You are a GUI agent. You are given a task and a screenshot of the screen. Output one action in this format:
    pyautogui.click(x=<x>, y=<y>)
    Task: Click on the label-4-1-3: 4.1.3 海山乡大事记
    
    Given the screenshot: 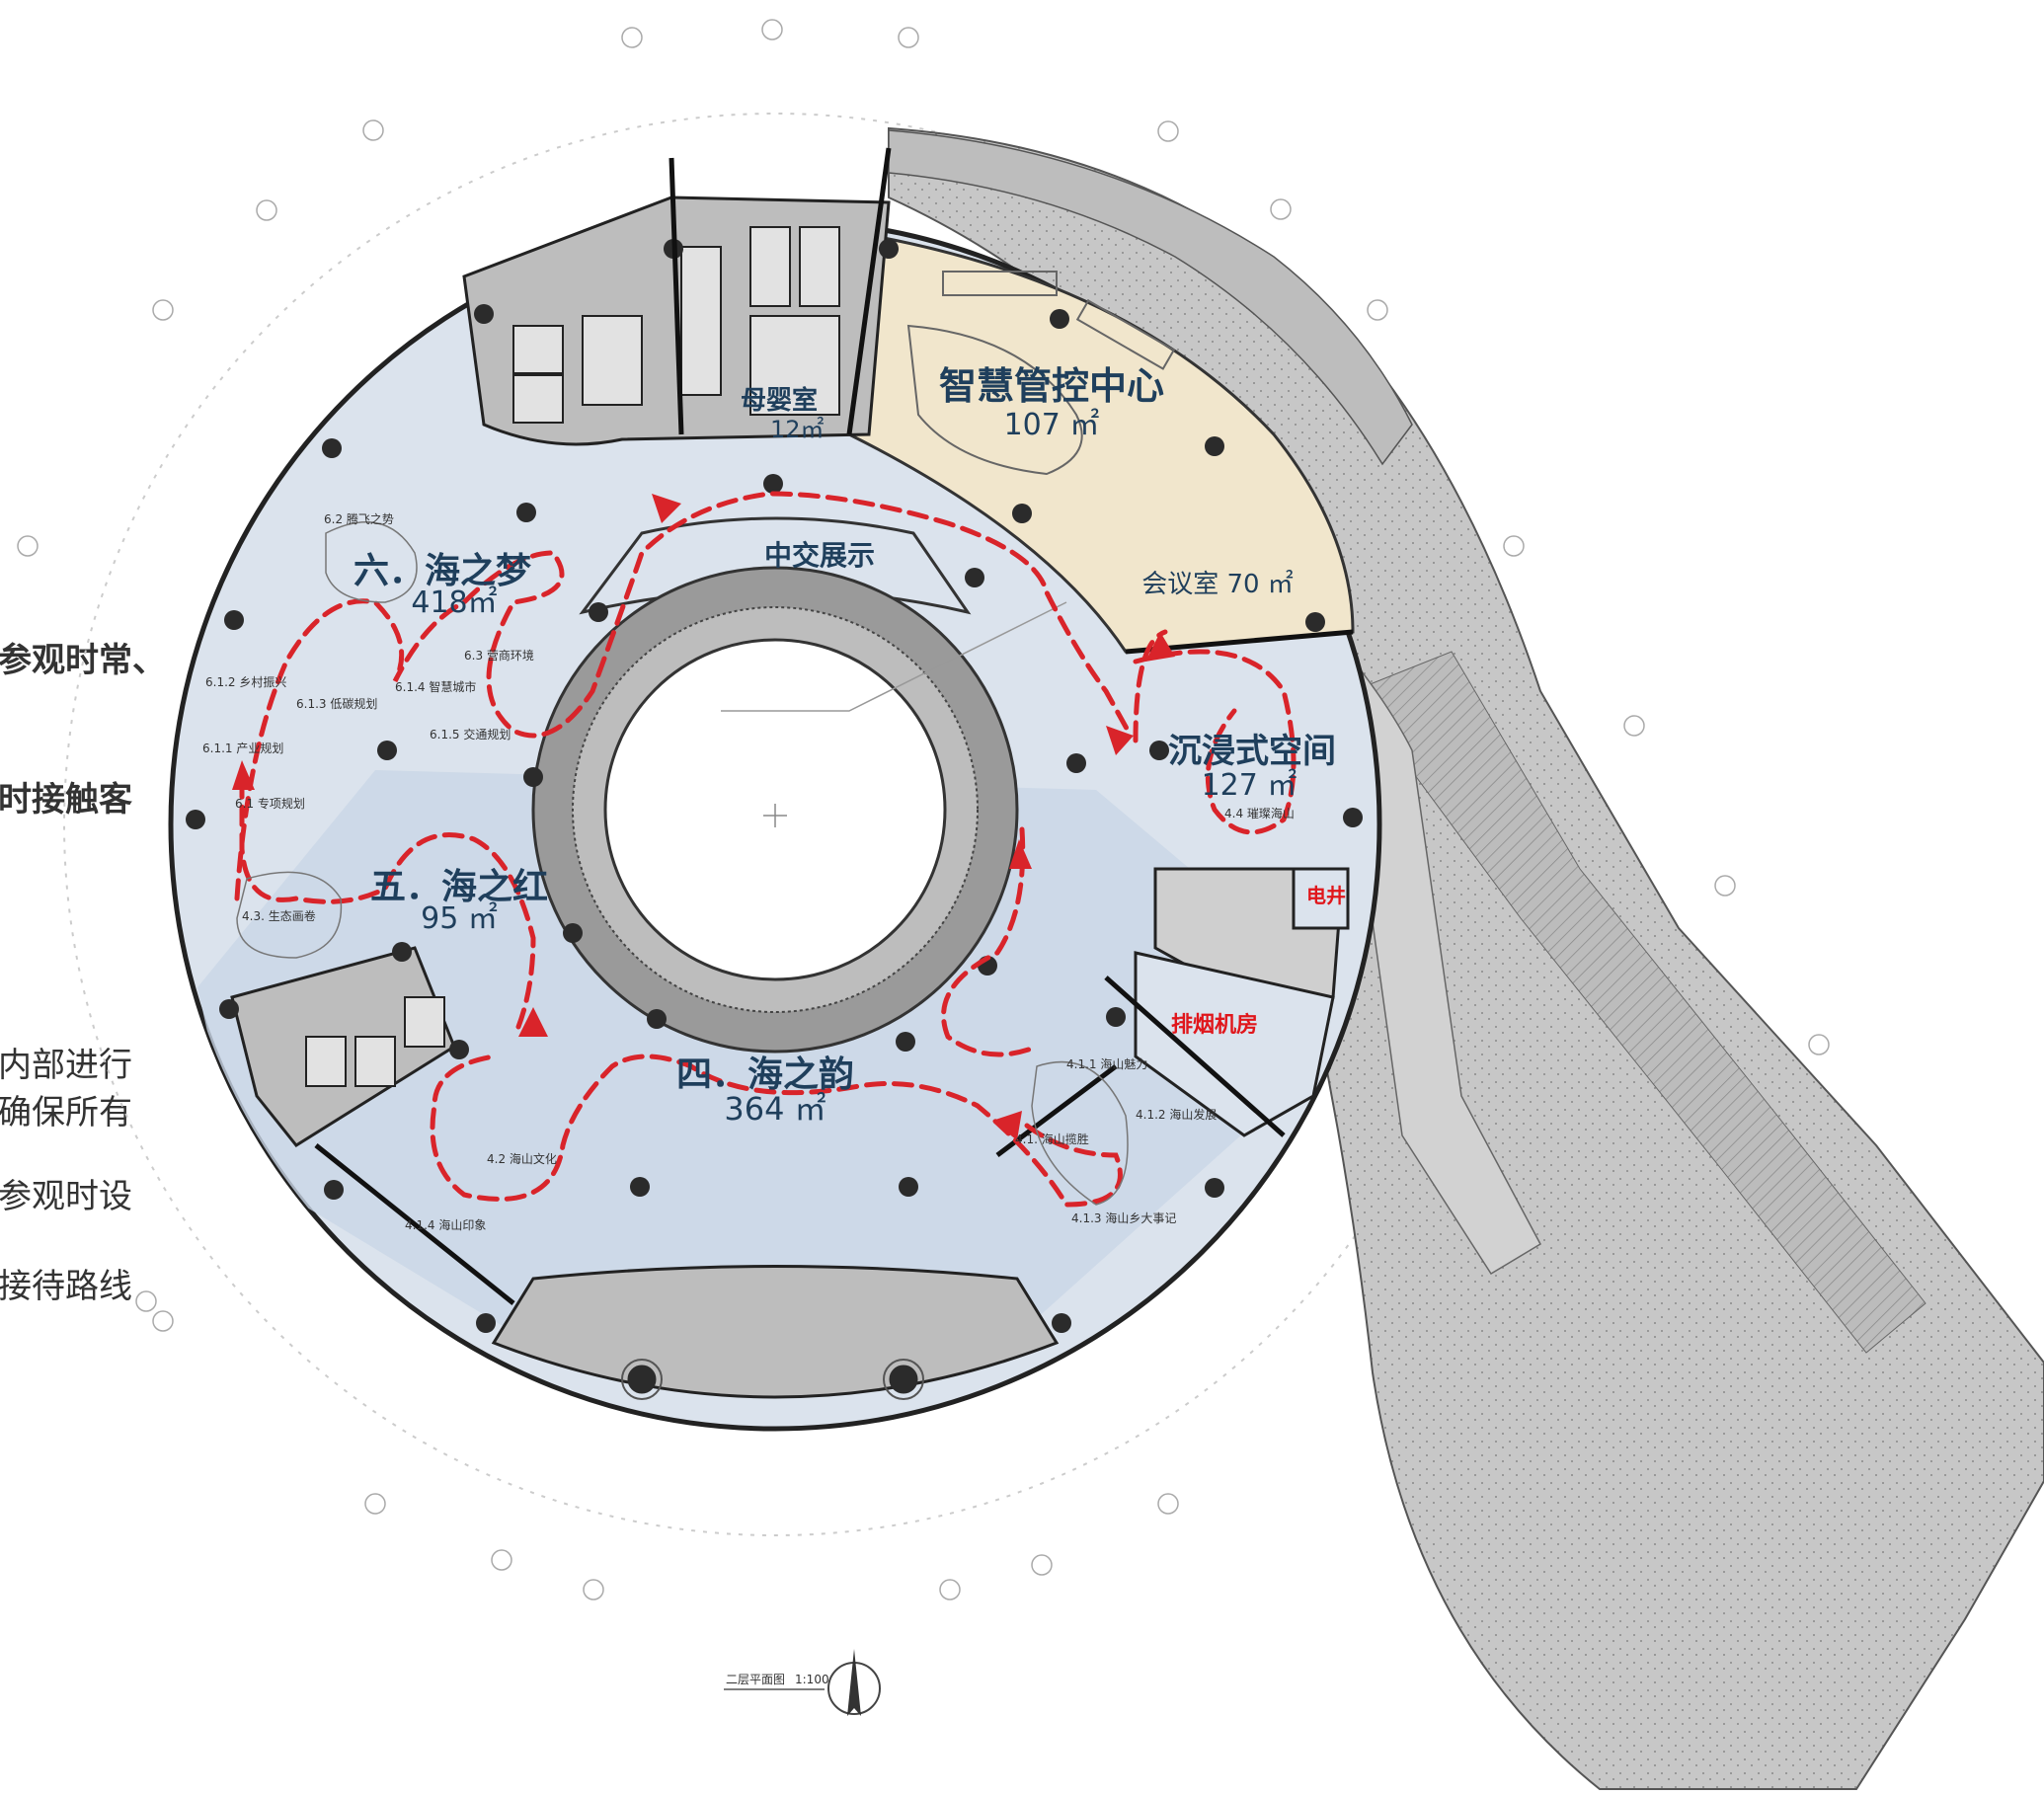 What is the action you would take?
    pyautogui.click(x=1123, y=1217)
    